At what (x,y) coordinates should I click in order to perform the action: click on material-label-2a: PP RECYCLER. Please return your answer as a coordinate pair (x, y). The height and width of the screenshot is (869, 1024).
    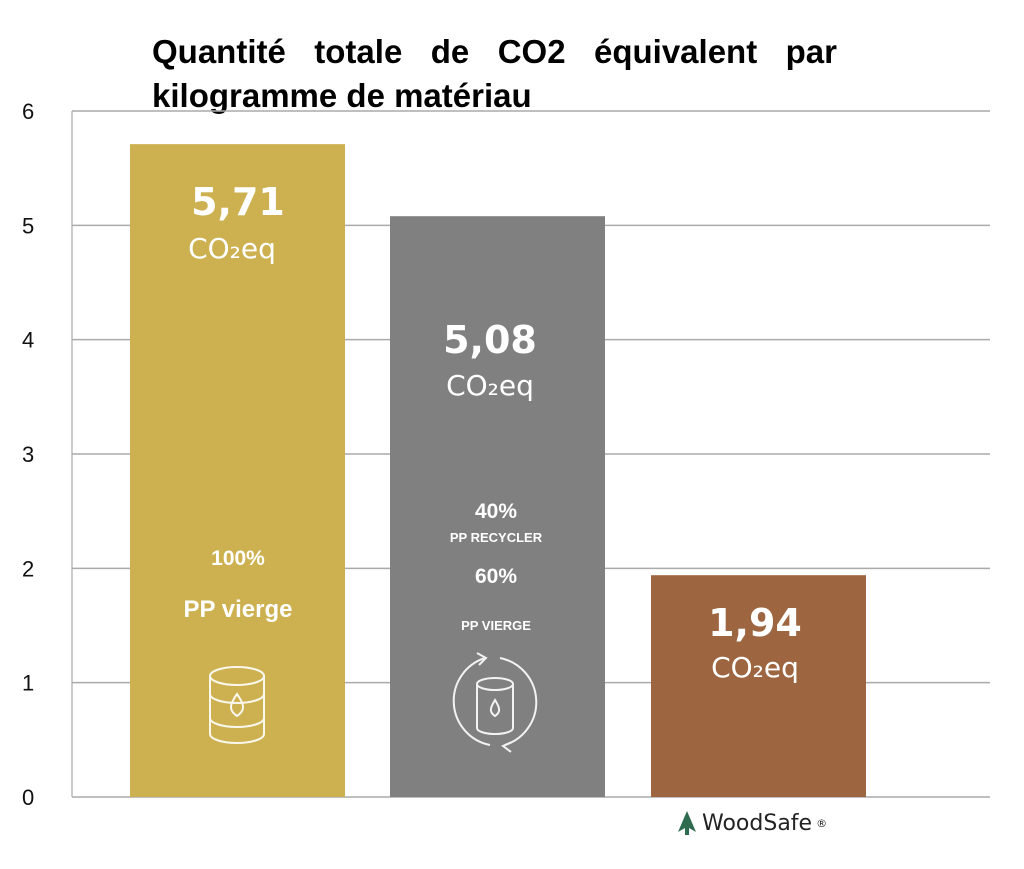
    Looking at the image, I should click on (496, 537).